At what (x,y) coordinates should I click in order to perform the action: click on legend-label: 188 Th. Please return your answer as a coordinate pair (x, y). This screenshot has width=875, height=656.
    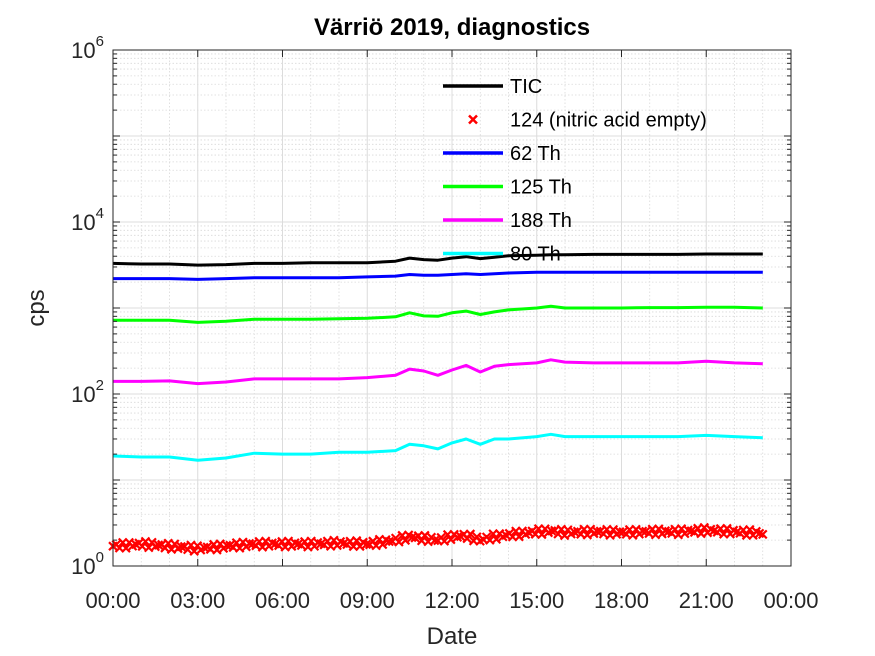
    Looking at the image, I should click on (541, 221).